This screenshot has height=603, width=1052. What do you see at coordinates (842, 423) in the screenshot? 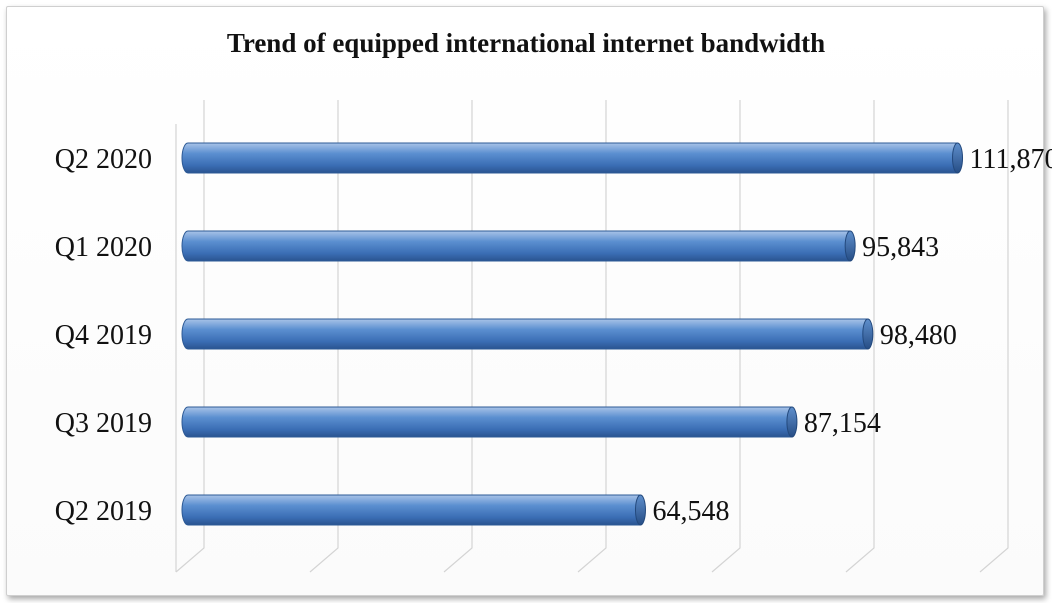
I see `data-label: 87,154` at bounding box center [842, 423].